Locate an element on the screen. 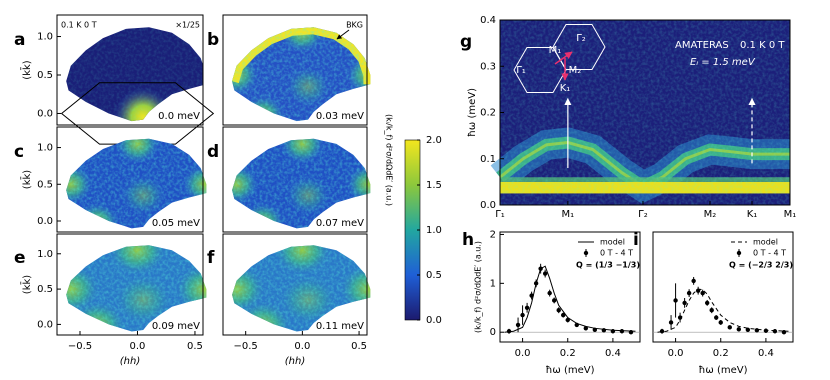 This screenshot has width=830, height=380. bkg-label: BKG is located at coordinates (354, 25).